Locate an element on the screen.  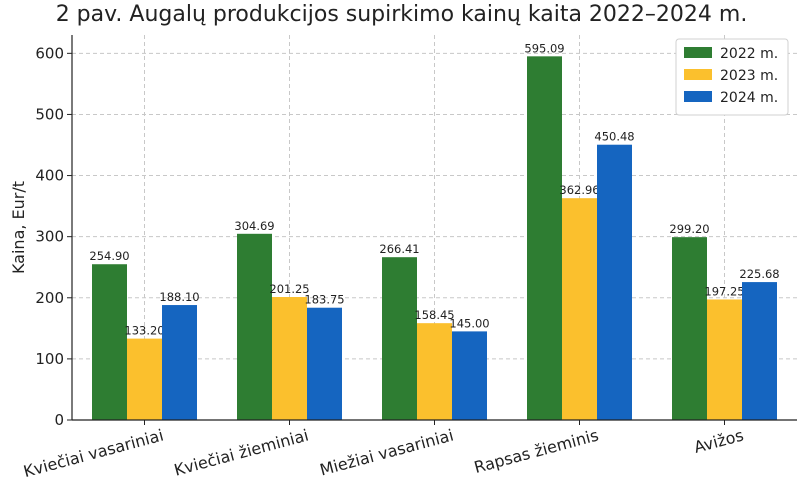
bar-value-label: 450.48 is located at coordinates (614, 137).